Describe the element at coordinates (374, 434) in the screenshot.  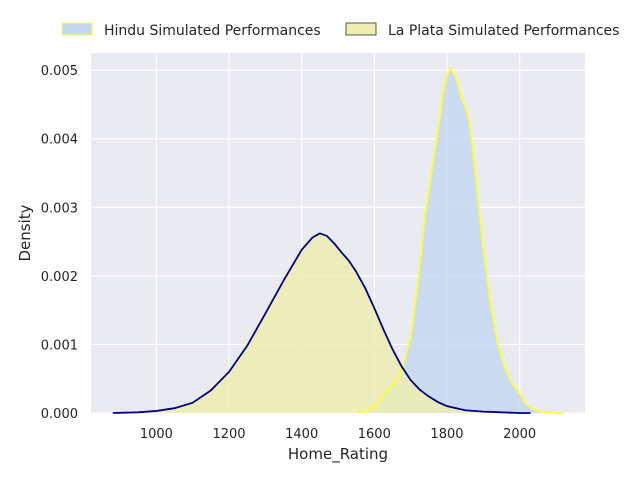
I see `x-tick-label: 1600` at that location.